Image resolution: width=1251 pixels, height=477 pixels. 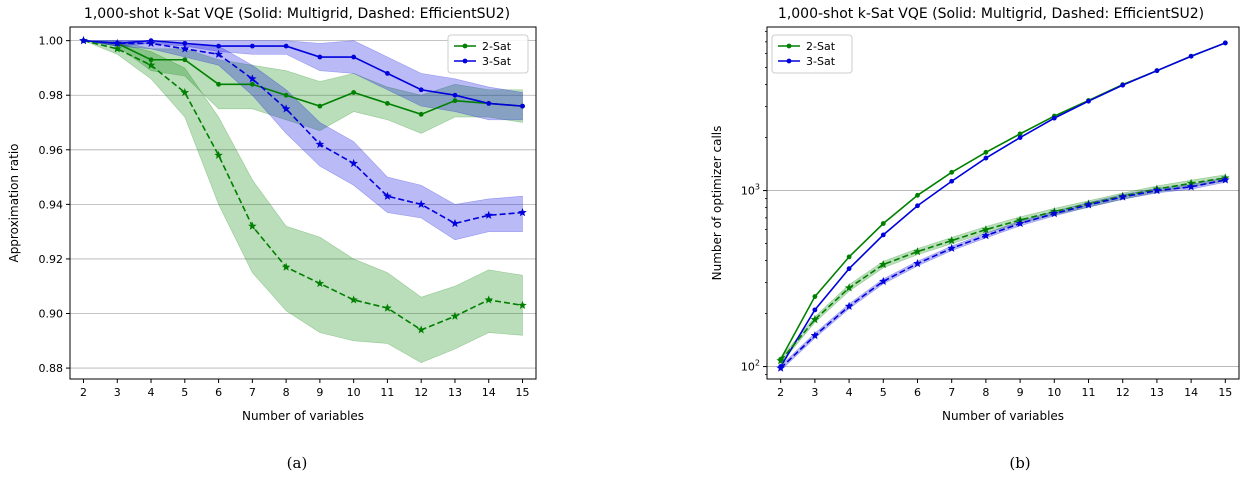 What do you see at coordinates (184, 392) in the screenshot?
I see `chart-a-x-tick-label: 5` at bounding box center [184, 392].